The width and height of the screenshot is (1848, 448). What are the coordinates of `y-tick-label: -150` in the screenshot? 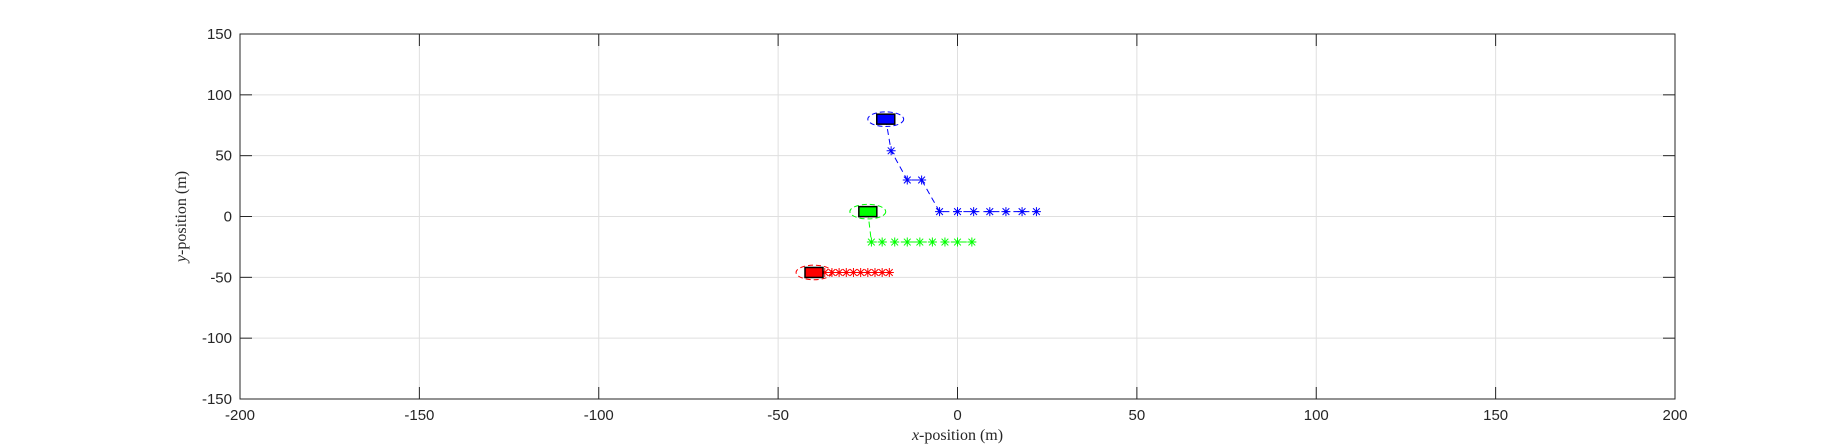 It's located at (217, 399).